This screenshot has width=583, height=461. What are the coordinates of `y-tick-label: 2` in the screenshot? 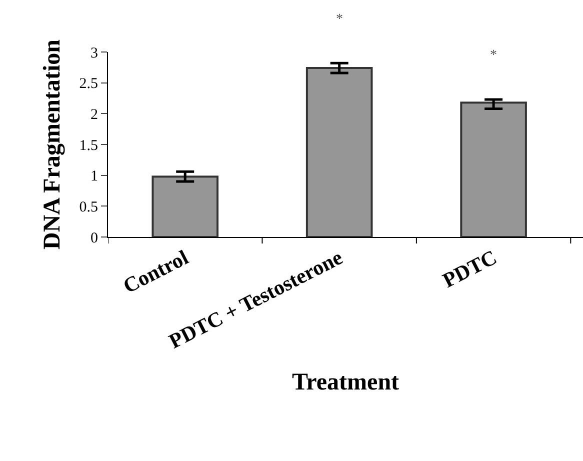 It's located at (94, 114).